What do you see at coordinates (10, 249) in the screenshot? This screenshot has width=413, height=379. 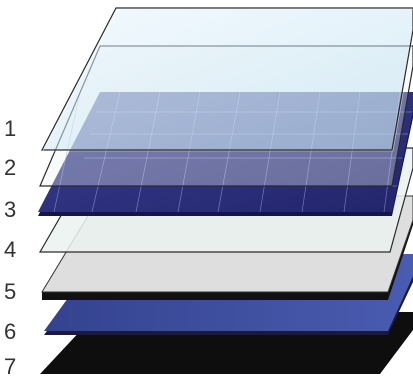 I see `layer-number-4: 4` at bounding box center [10, 249].